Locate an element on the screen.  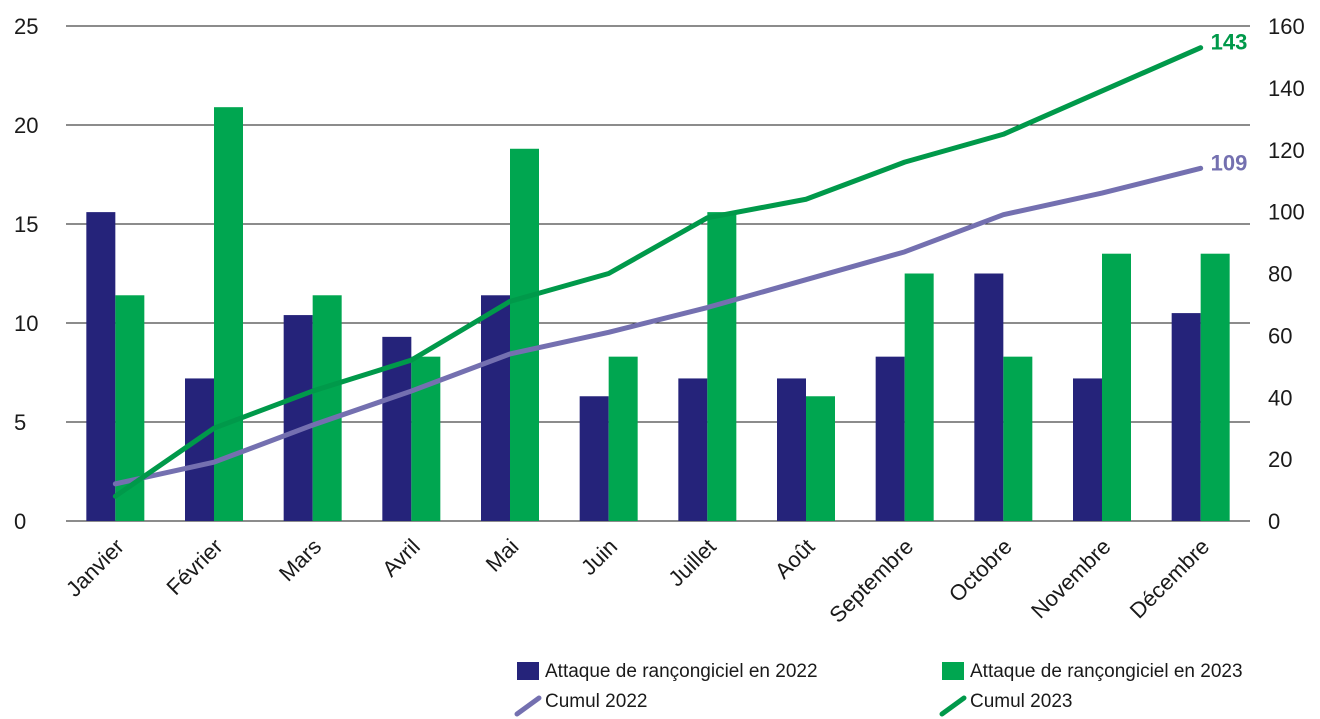
x-tick-label: Février is located at coordinates (194, 567).